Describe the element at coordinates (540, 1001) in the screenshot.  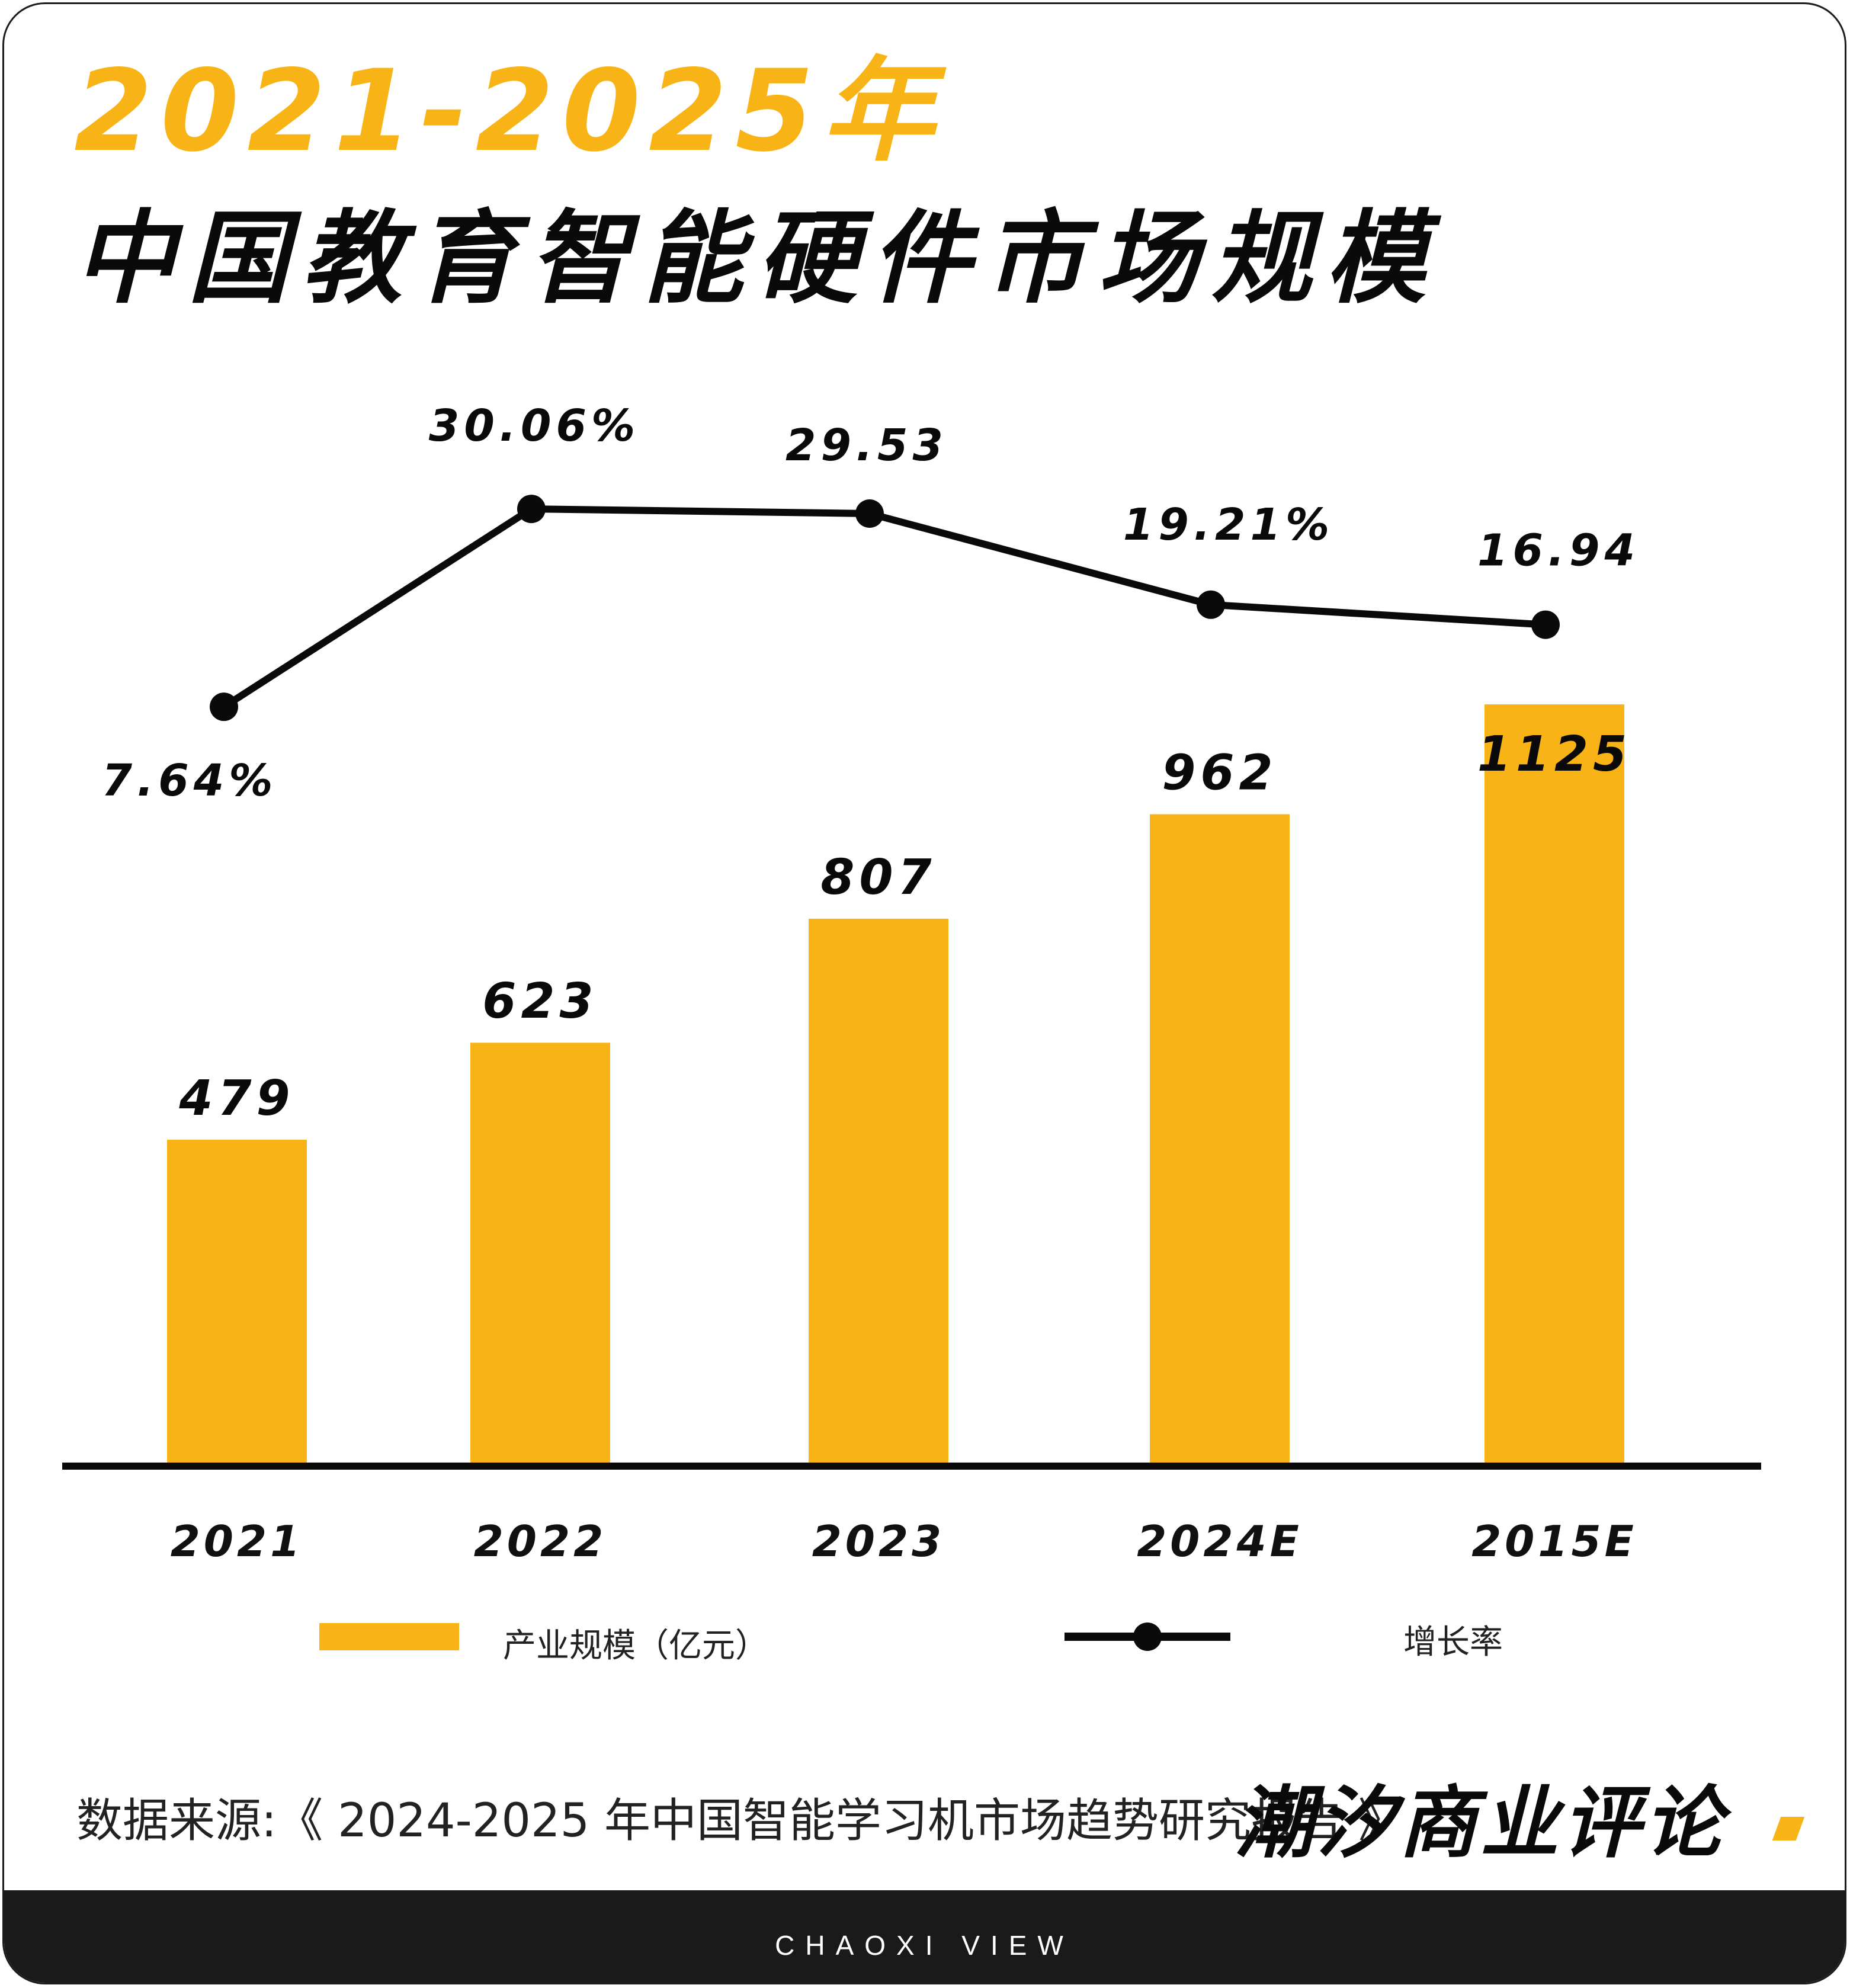
I see `bar-value-label: 623` at that location.